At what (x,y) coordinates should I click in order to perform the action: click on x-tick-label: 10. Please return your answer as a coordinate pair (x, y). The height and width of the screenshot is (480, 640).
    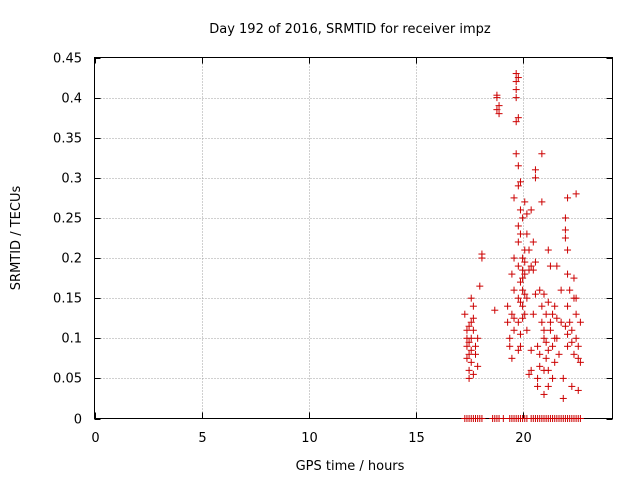
    Looking at the image, I should click on (309, 438).